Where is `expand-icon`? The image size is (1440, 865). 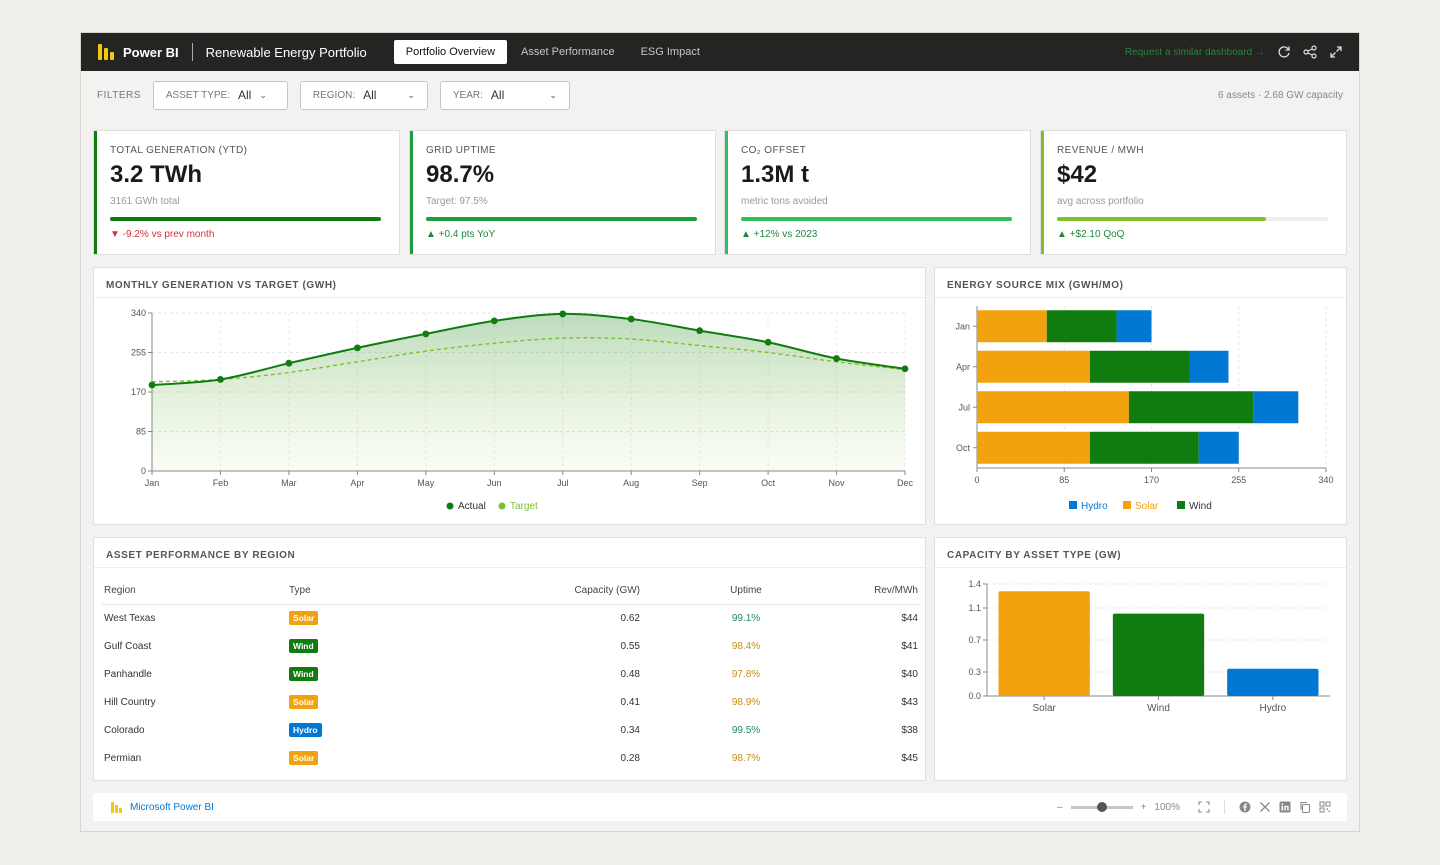 expand-icon is located at coordinates (1336, 52).